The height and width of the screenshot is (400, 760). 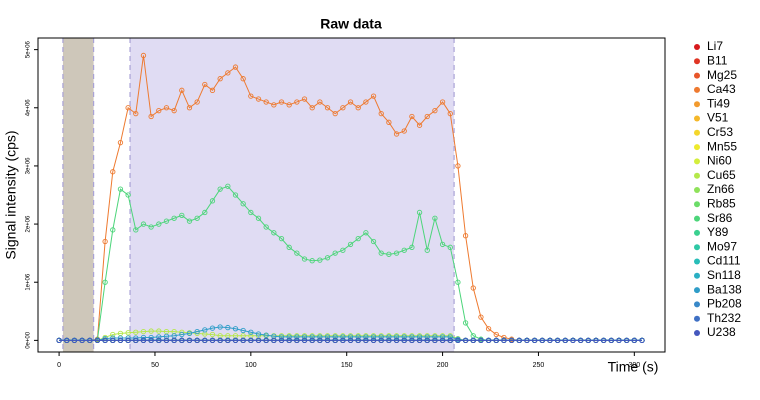 I want to click on legend-label: Y89, so click(x=718, y=232).